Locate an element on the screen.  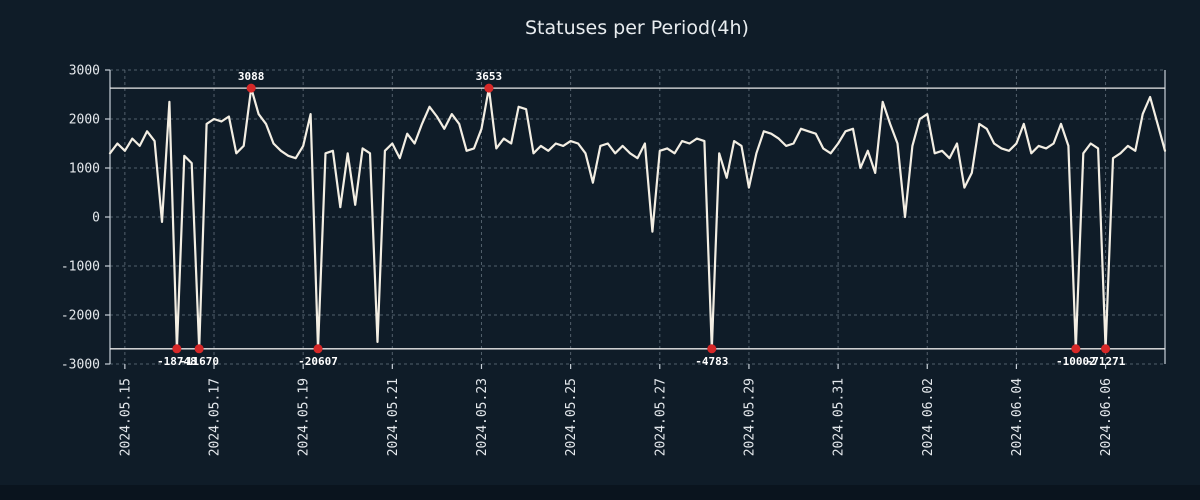
y-tick-label: -3000 is located at coordinates (80, 365).